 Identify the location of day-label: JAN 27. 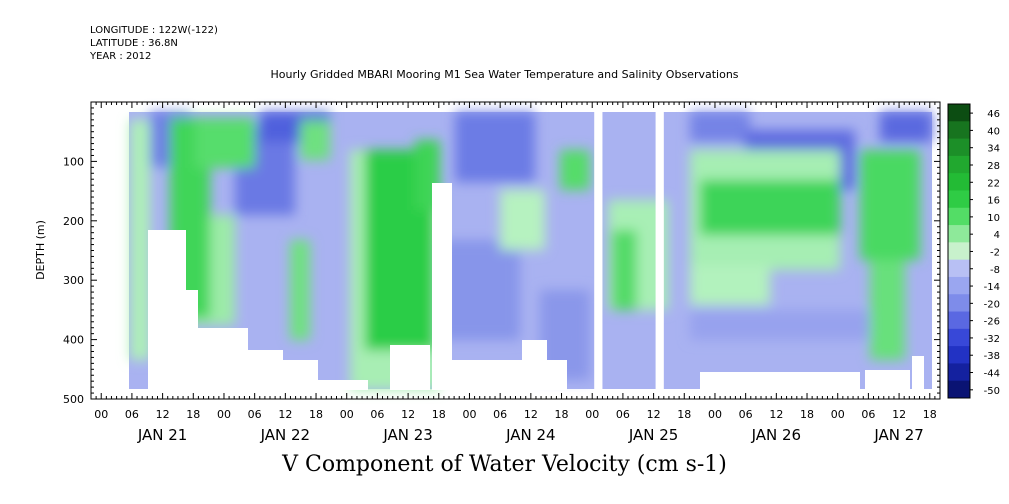
(898, 435).